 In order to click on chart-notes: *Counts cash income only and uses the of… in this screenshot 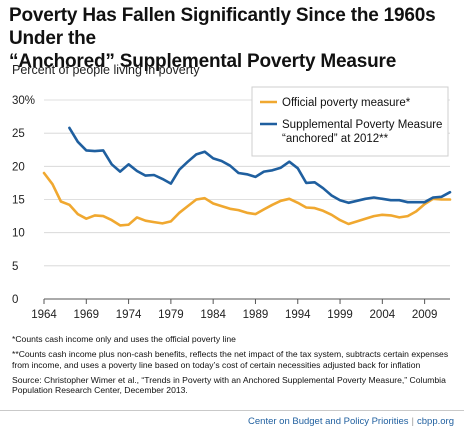, I will do `click(234, 367)`.